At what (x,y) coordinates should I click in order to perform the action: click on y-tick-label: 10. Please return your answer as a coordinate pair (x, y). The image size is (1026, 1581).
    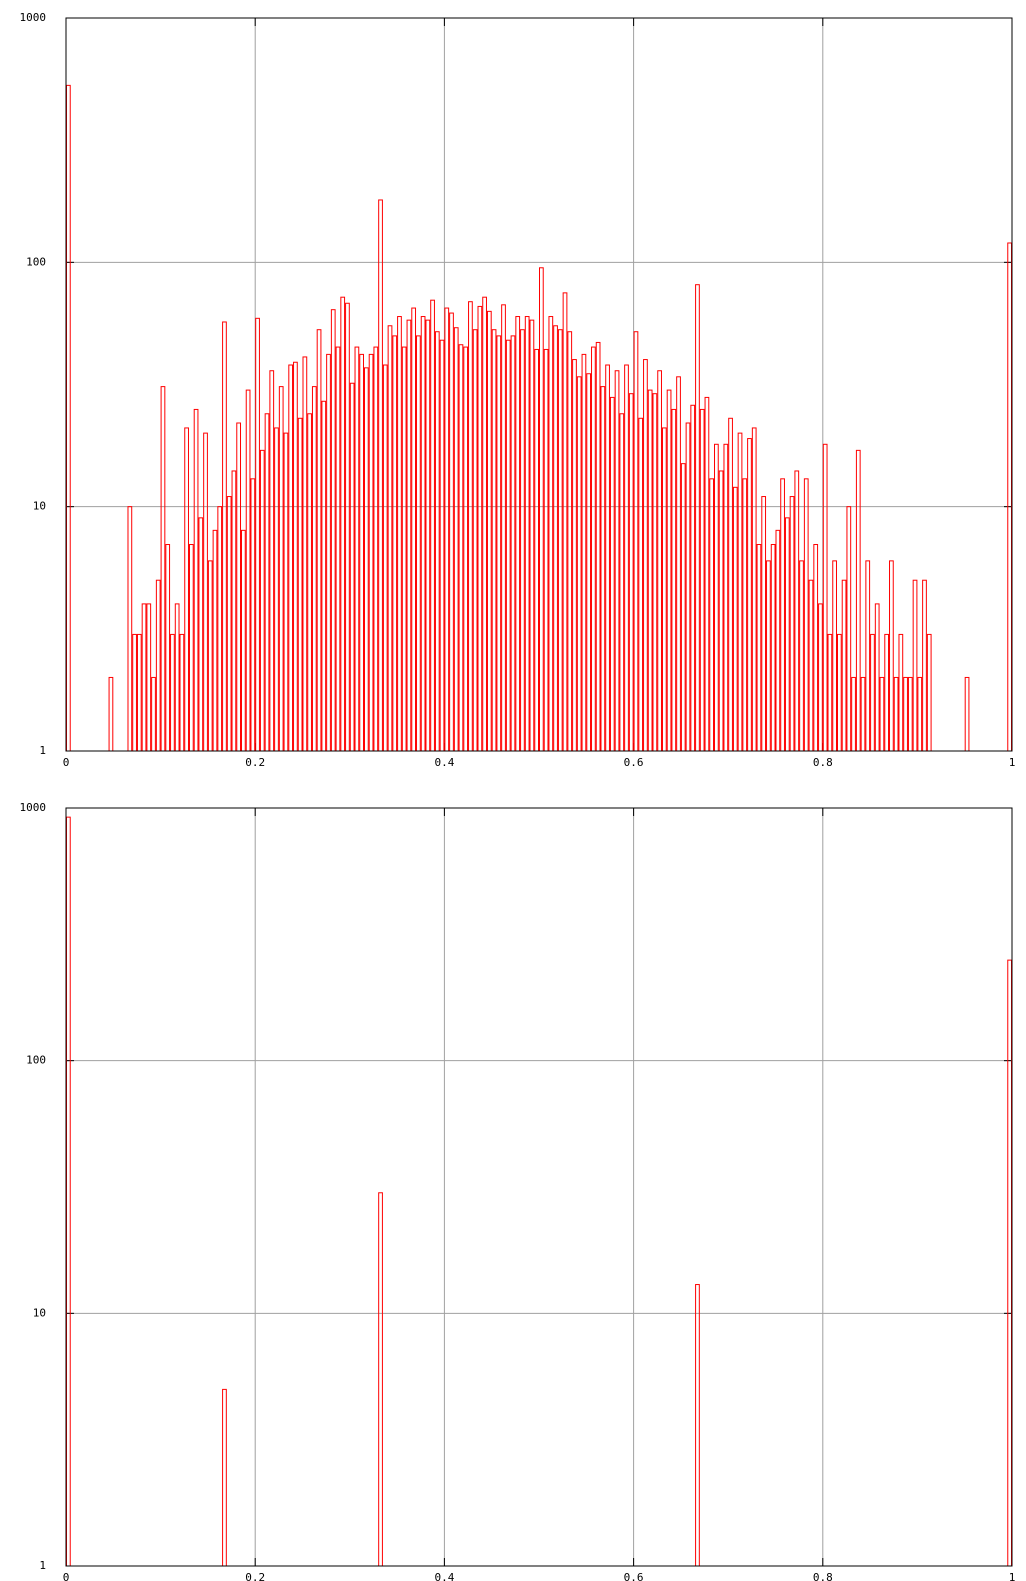
    Looking at the image, I should click on (39, 506).